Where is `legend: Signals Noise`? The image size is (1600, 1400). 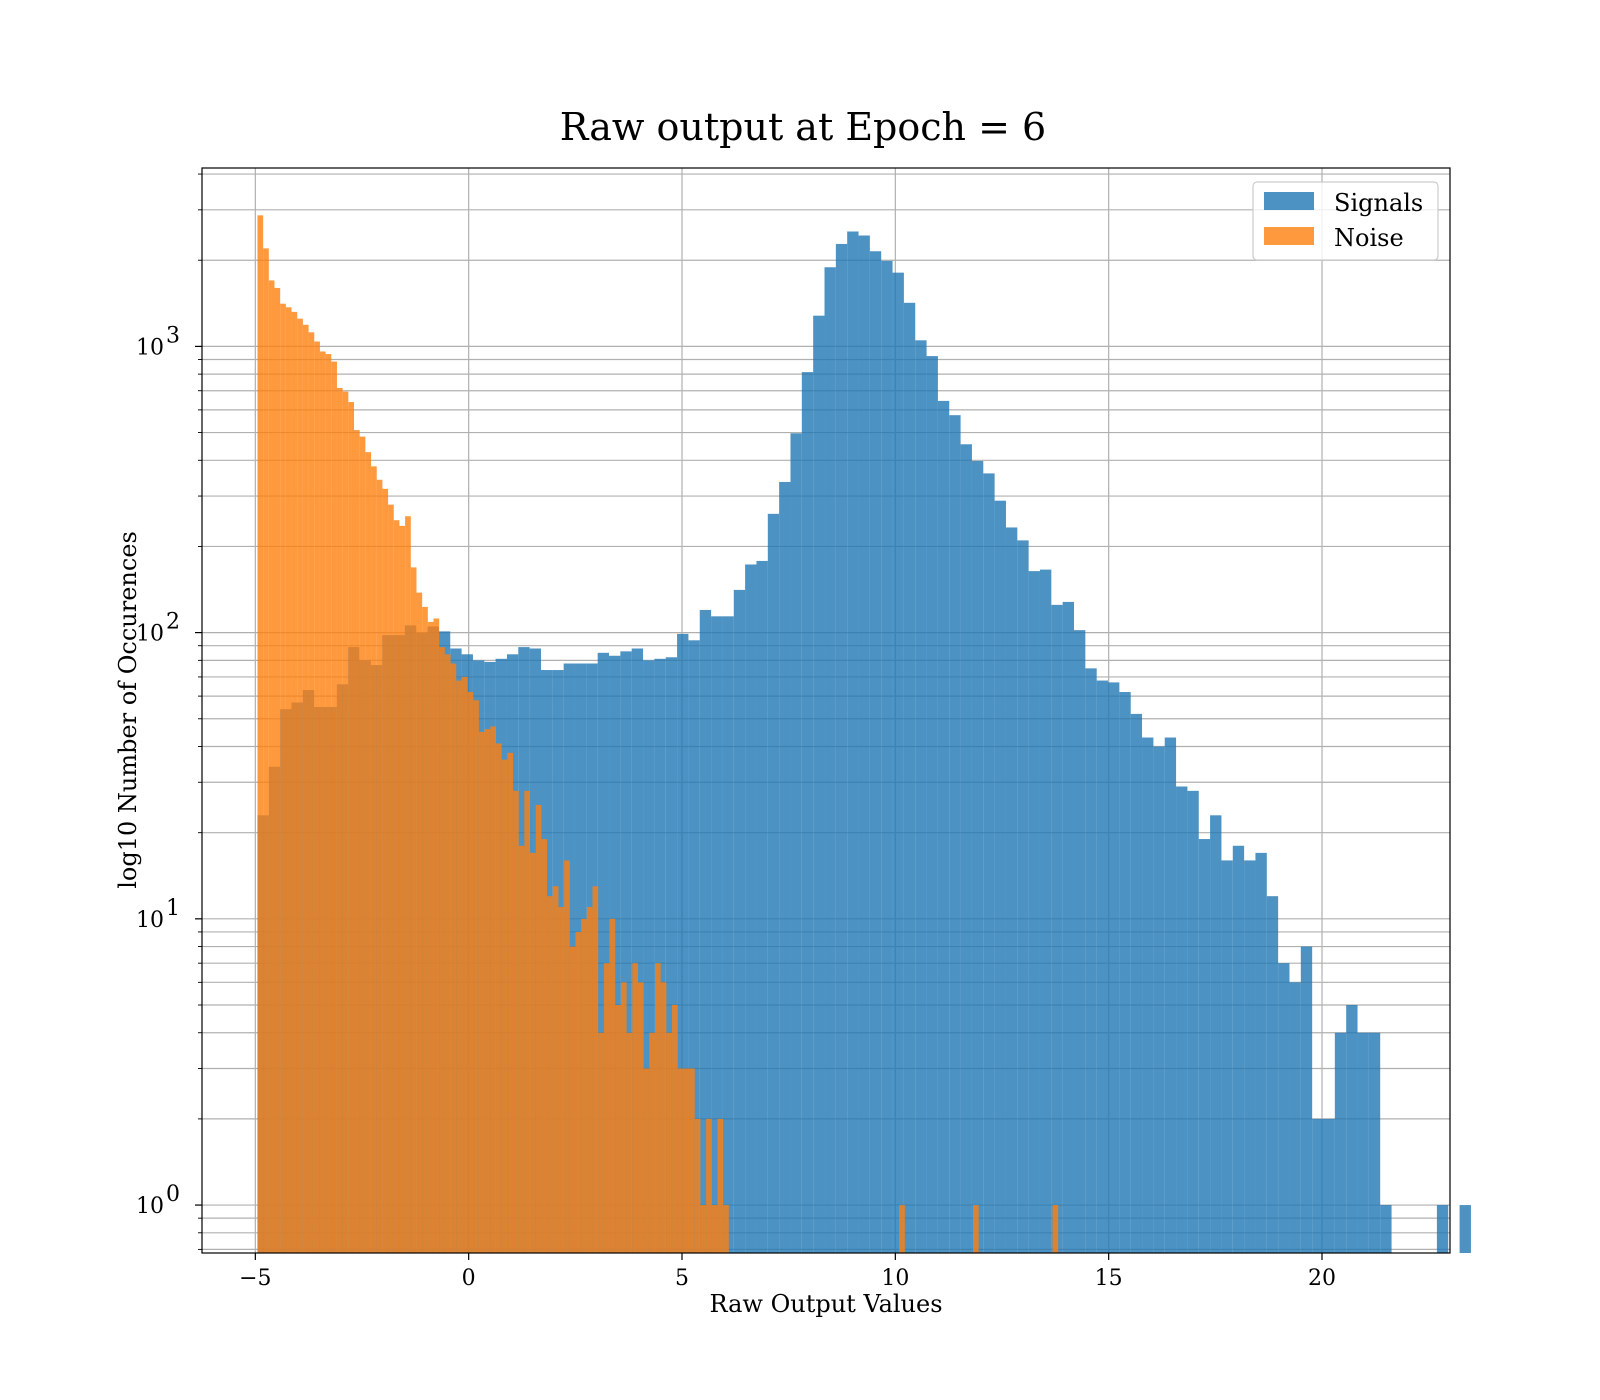
legend: Signals Noise is located at coordinates (1345, 221).